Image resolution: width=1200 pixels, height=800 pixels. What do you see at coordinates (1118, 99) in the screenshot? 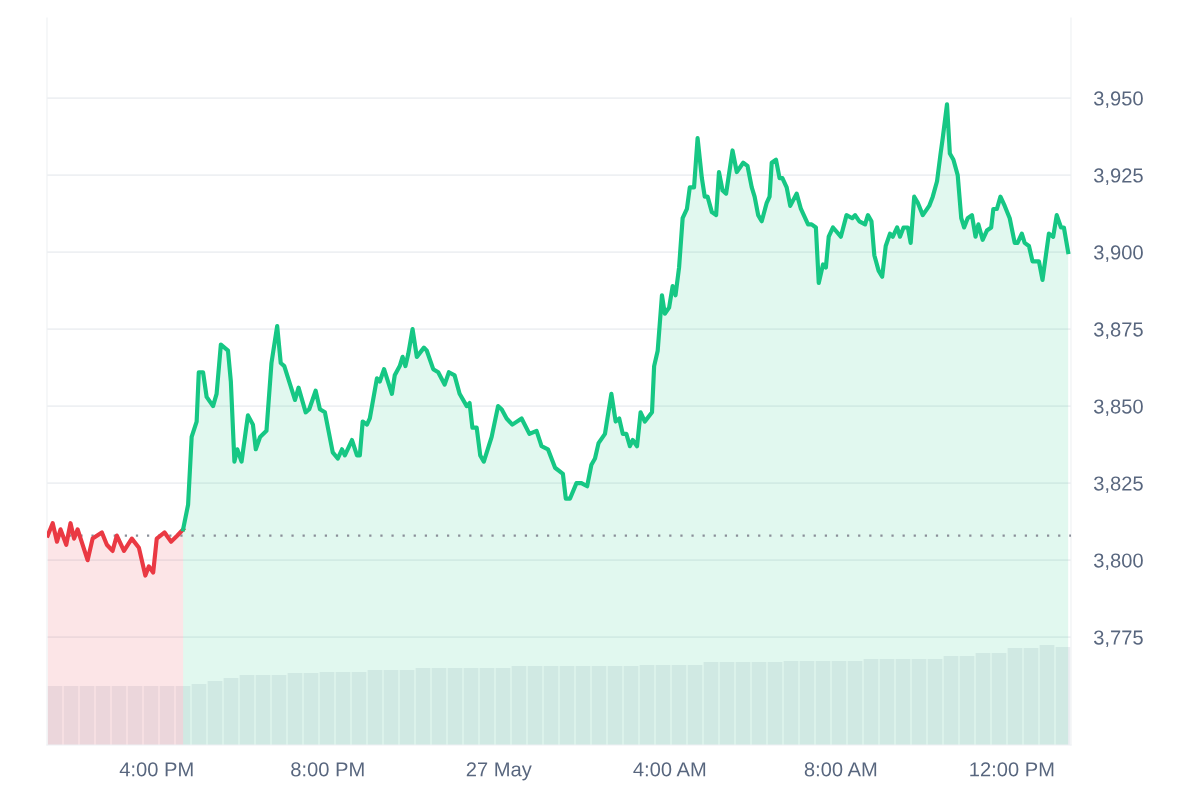
I see `y-tick-label: 3,950` at bounding box center [1118, 99].